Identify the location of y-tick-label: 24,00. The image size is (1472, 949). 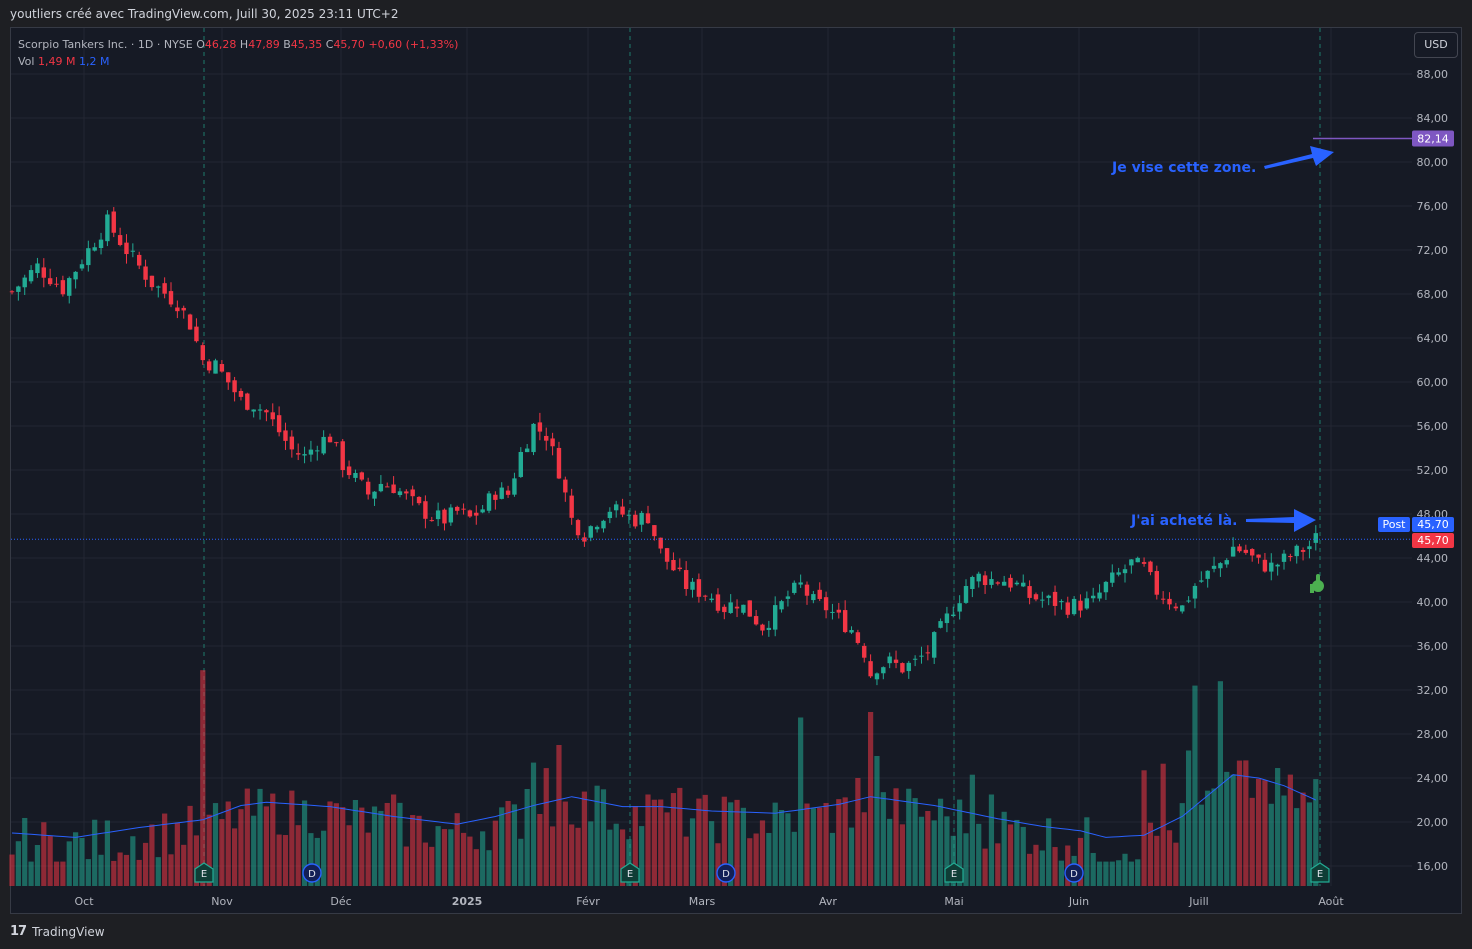
(1433, 778).